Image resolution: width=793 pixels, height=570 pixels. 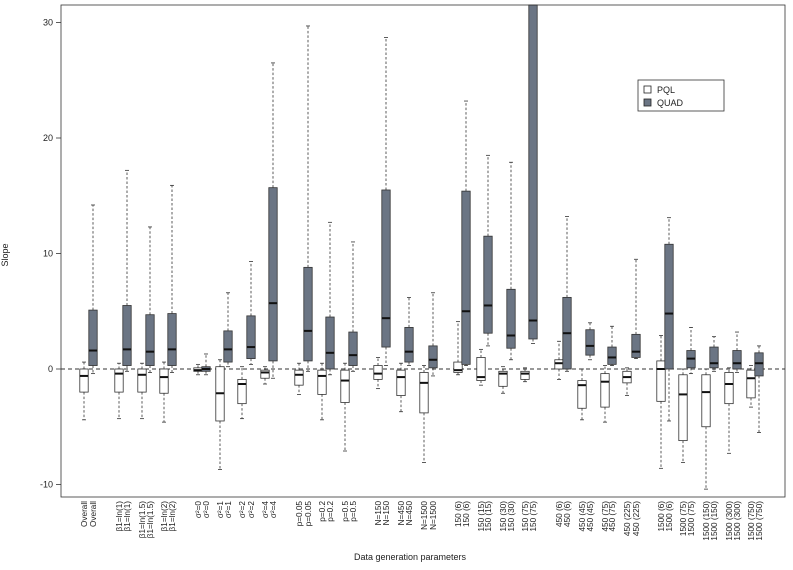 What do you see at coordinates (322, 511) in the screenshot?
I see `x-tick-label: p=0.2` at bounding box center [322, 511].